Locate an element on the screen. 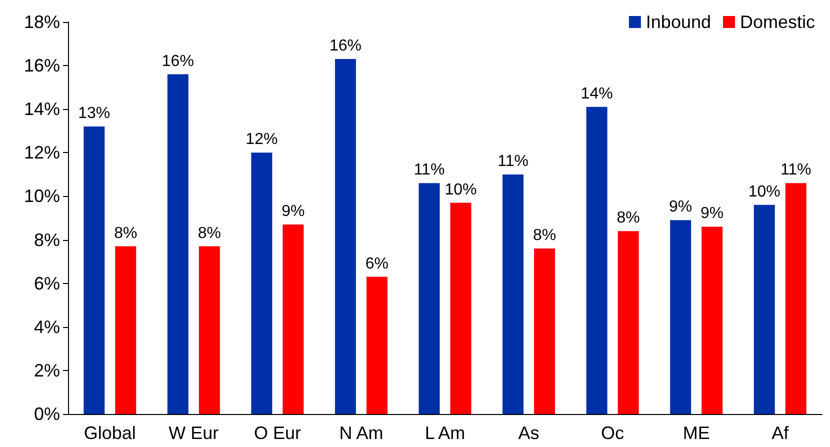  x-tick-label: O Eur is located at coordinates (277, 433).